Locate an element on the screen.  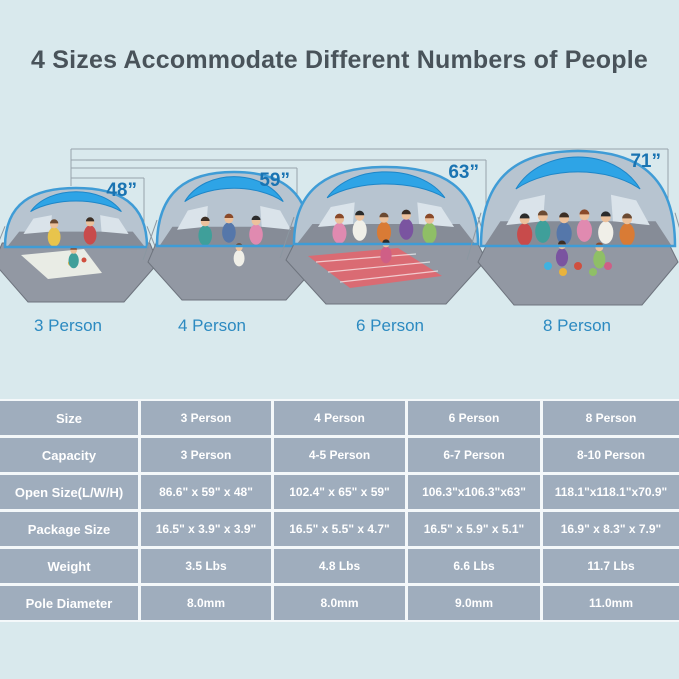
spec-cell: 16.5" x 3.9" x 3.9" is located at coordinates (206, 529).